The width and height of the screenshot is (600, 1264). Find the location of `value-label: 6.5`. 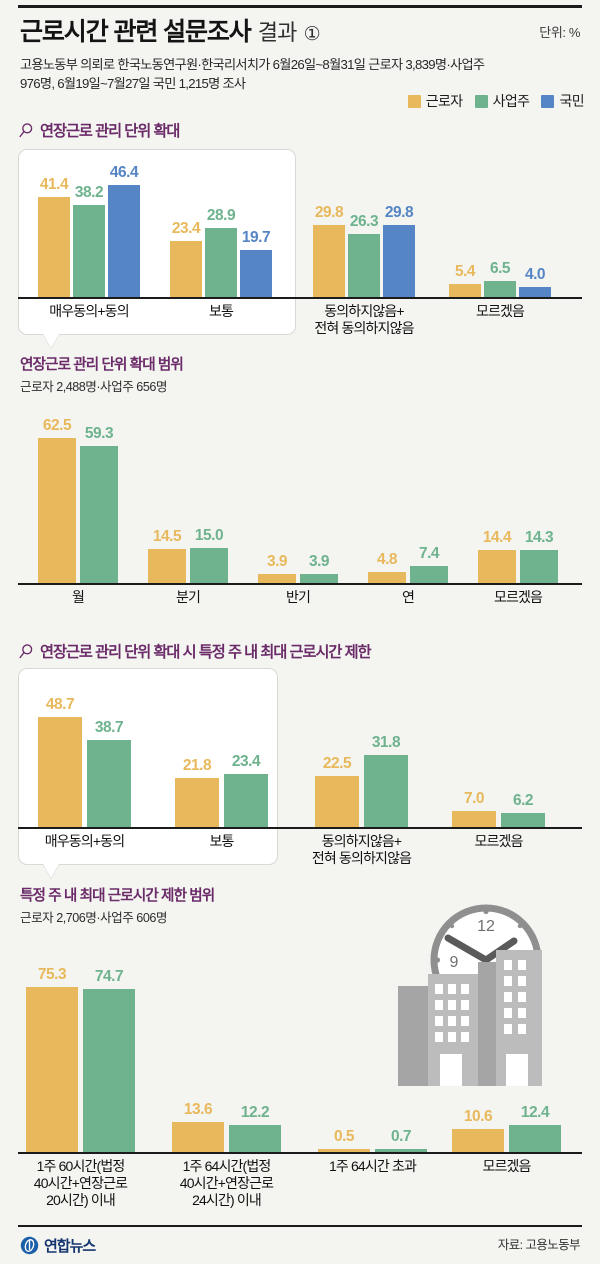

value-label: 6.5 is located at coordinates (500, 269).